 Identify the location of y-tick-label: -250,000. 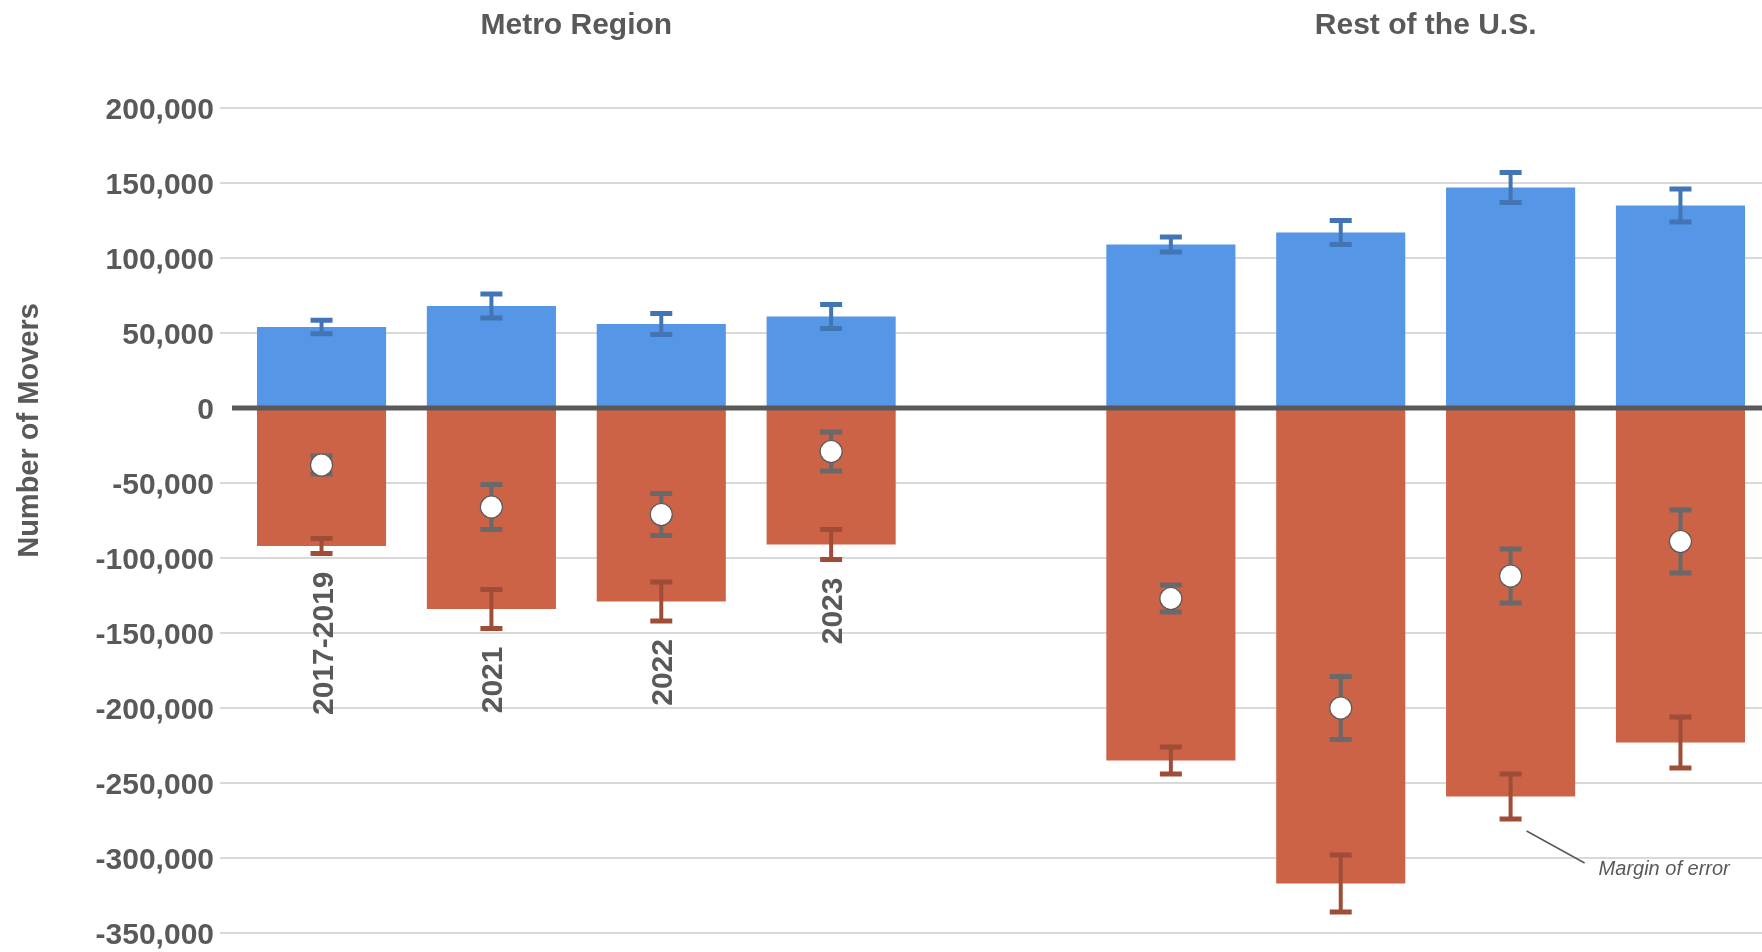
(154, 783).